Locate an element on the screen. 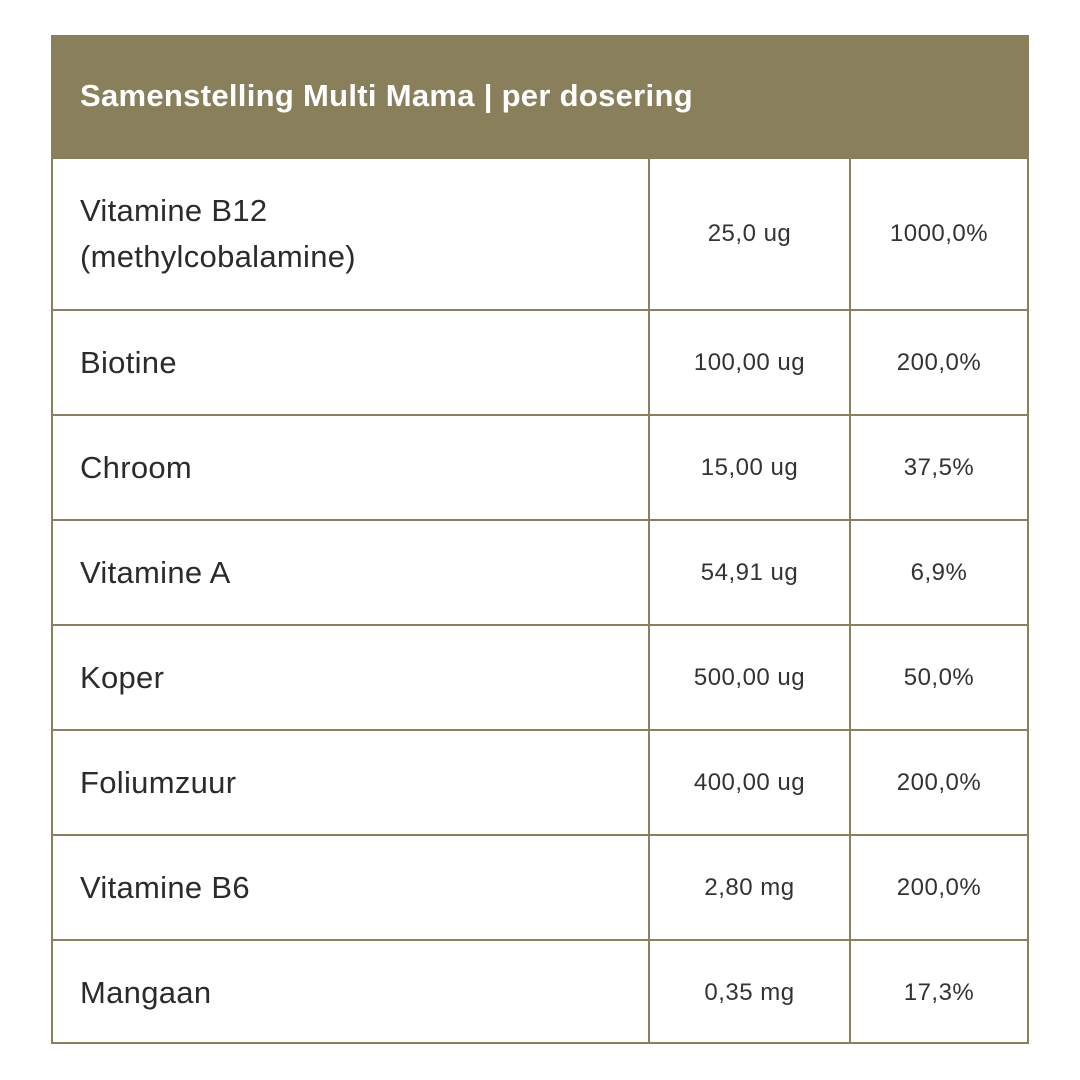 This screenshot has width=1080, height=1080. nutrient-name-cell: Vitamine A is located at coordinates (350, 572).